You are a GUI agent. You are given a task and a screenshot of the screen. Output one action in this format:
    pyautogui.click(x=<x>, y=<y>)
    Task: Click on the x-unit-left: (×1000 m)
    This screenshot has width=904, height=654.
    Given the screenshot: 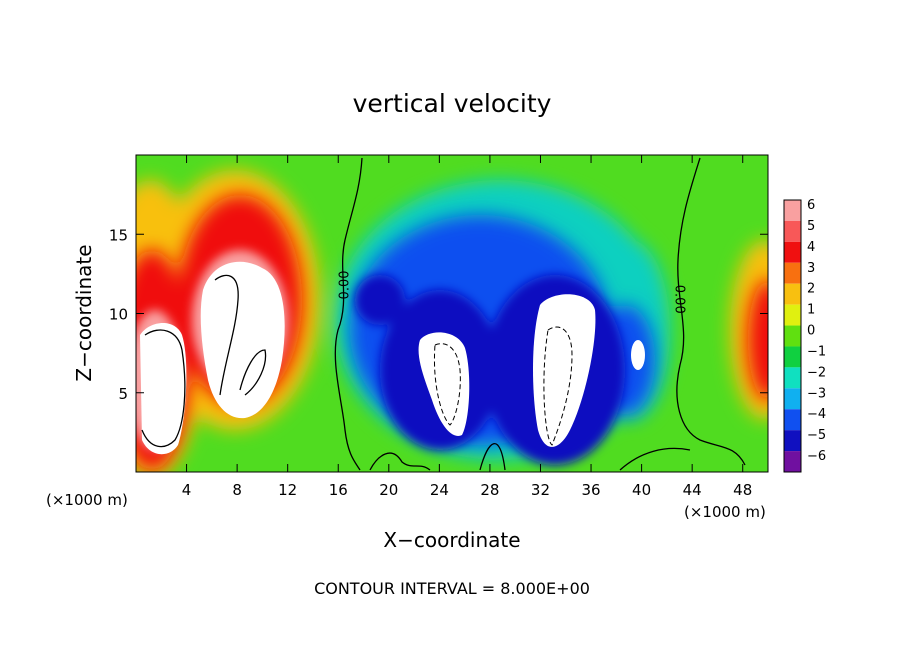 What is the action you would take?
    pyautogui.click(x=87, y=500)
    